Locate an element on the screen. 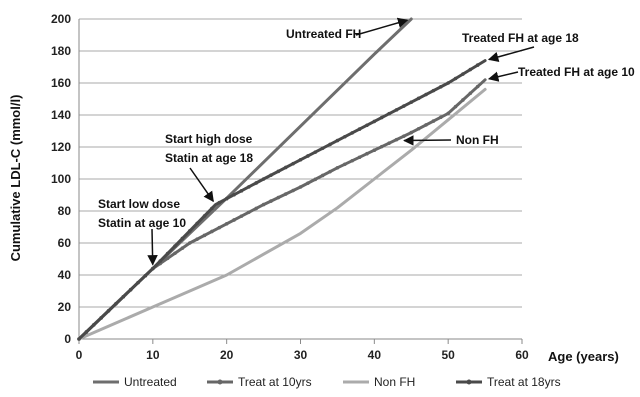  annotation-untreated-line-0: Untreated FH is located at coordinates (323, 34).